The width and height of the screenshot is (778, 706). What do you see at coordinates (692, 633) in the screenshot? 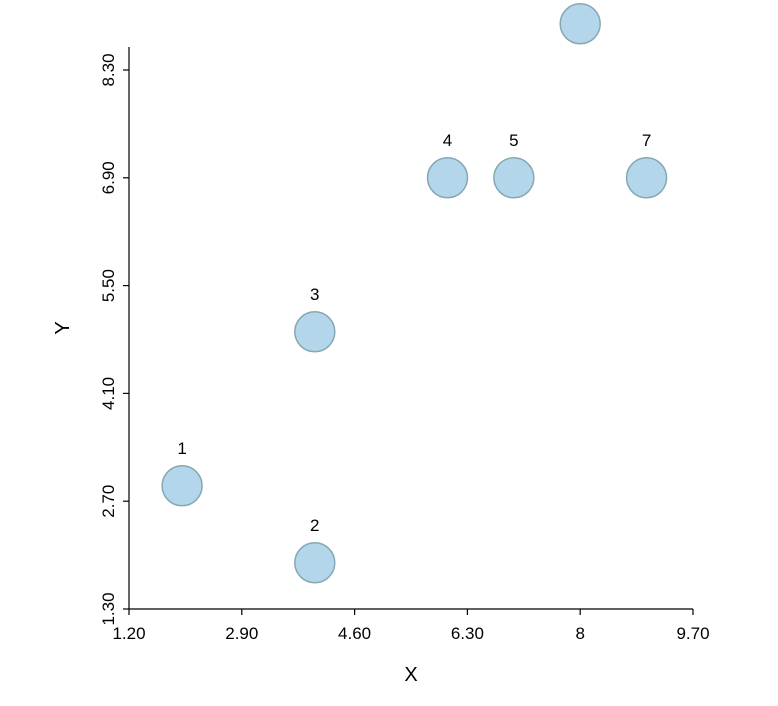
I see `x-tick-label: 9.70` at bounding box center [692, 633].